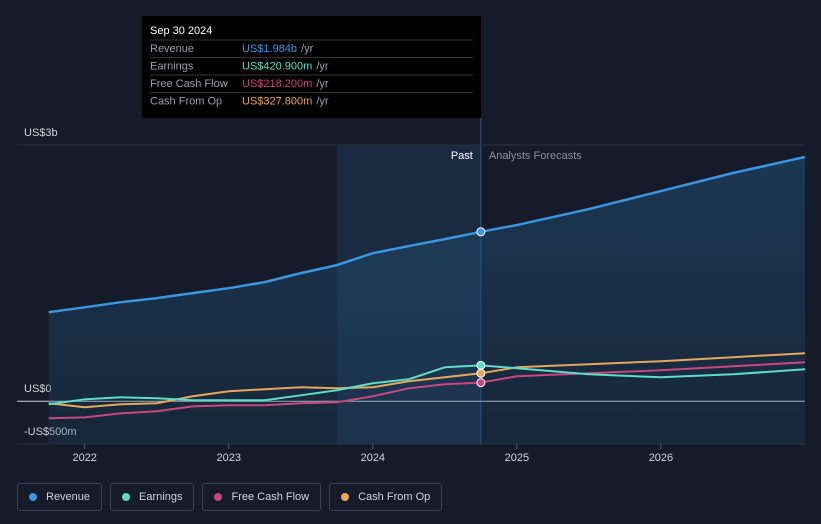 This screenshot has width=821, height=524. Describe the element at coordinates (517, 458) in the screenshot. I see `x-tick-label: 2025` at that location.